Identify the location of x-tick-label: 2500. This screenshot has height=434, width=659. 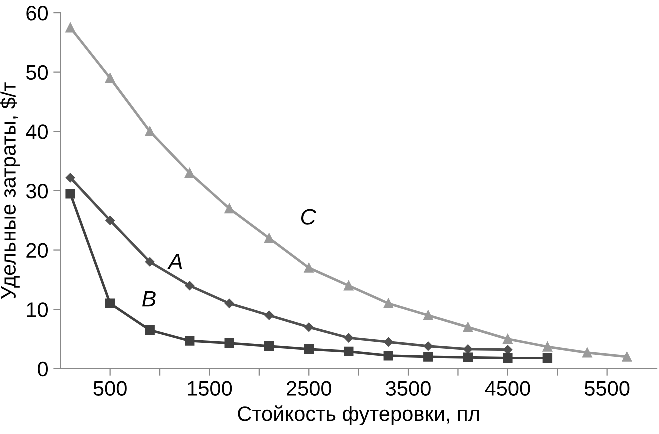
(309, 388).